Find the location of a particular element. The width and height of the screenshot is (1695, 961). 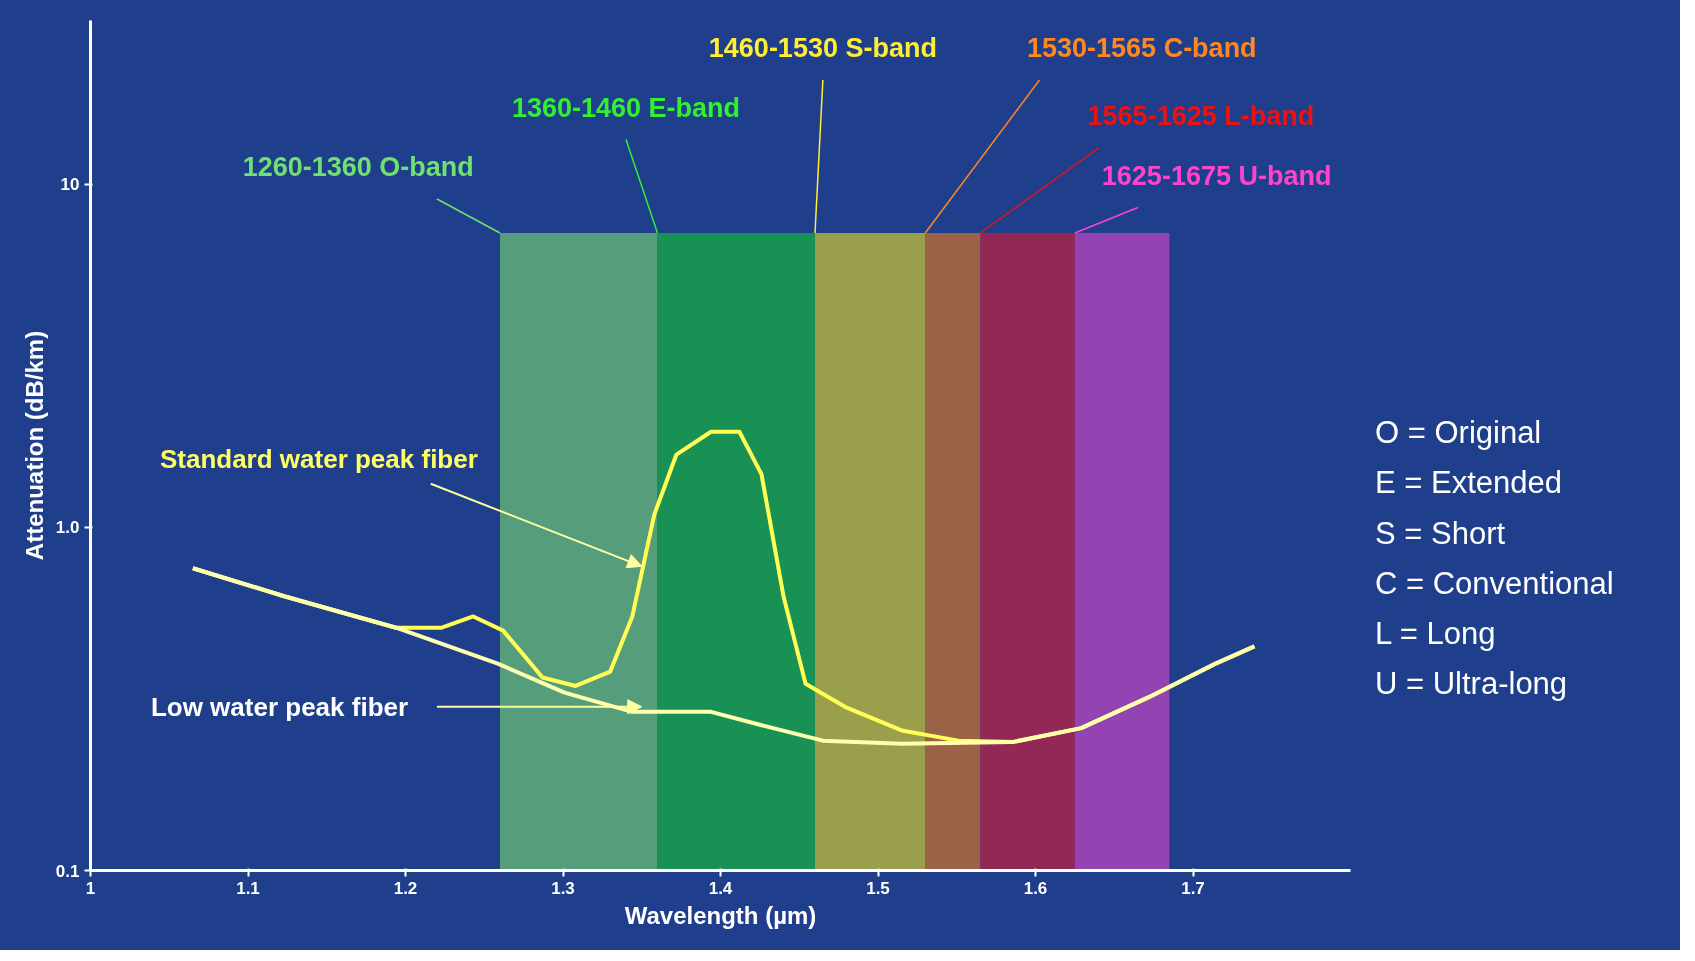

band-label: 1360-1460 E-band is located at coordinates (626, 107).